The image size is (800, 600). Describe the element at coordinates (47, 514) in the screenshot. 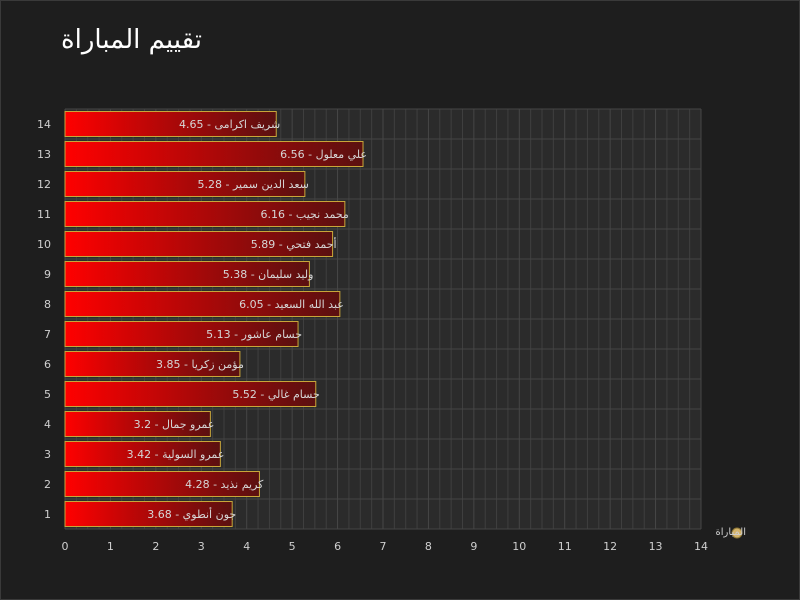

I see `y-tick-label: 1` at that location.